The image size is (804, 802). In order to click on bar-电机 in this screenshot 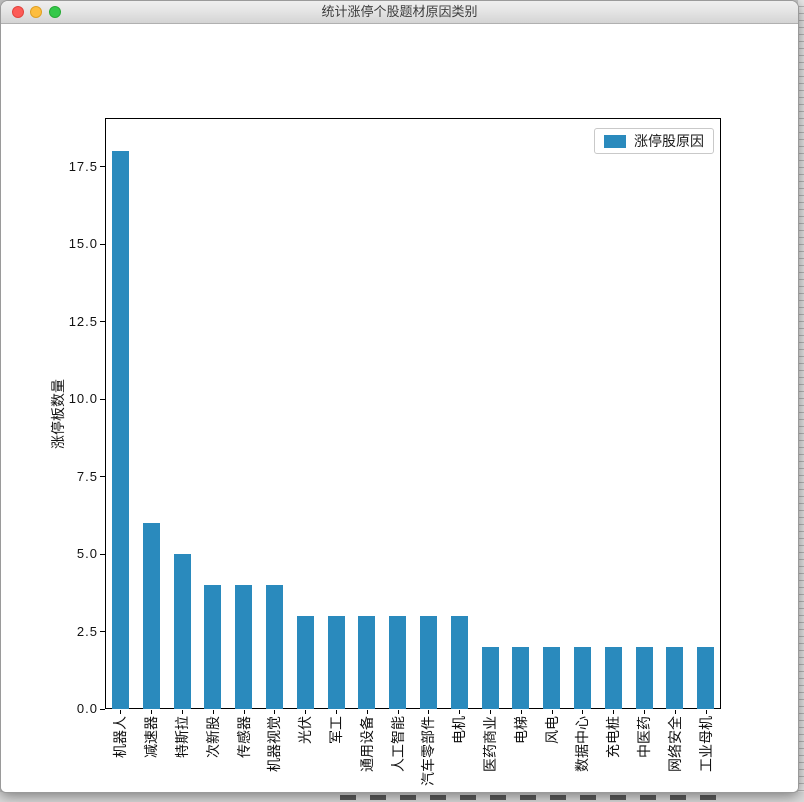, I will do `click(459, 662)`.